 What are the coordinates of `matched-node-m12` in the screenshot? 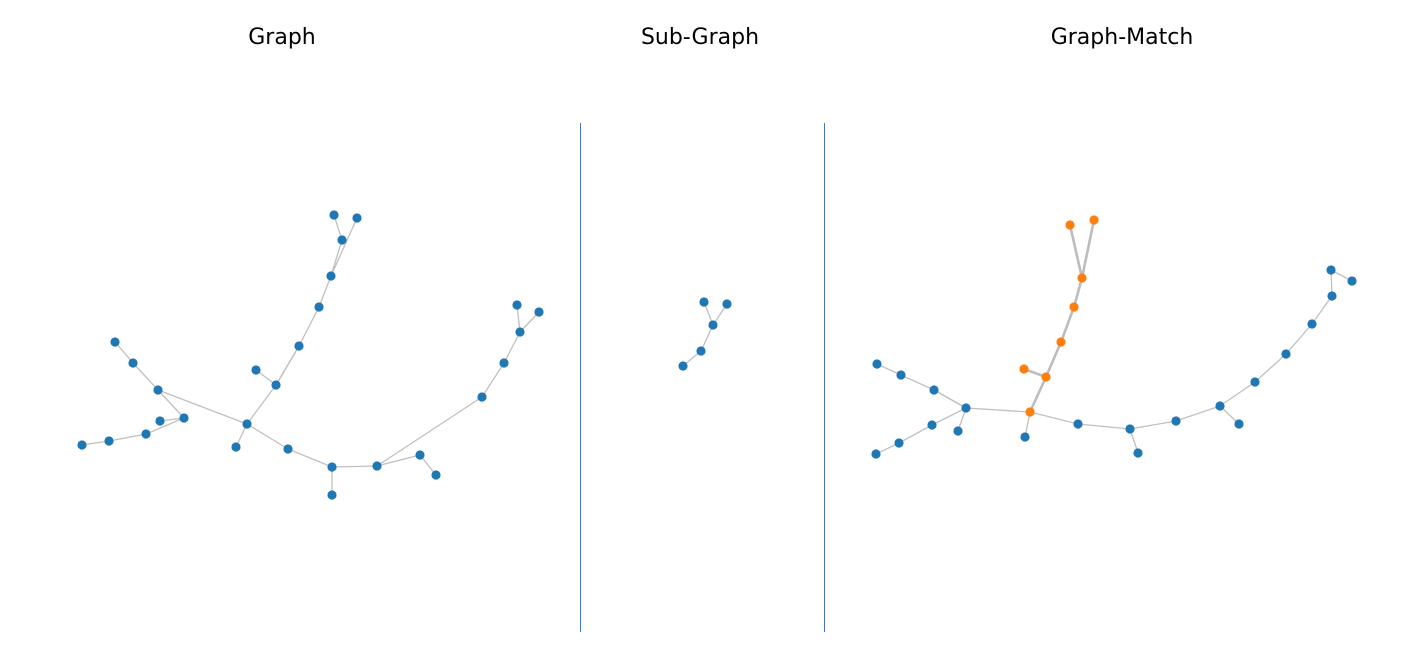 It's located at (1024, 369).